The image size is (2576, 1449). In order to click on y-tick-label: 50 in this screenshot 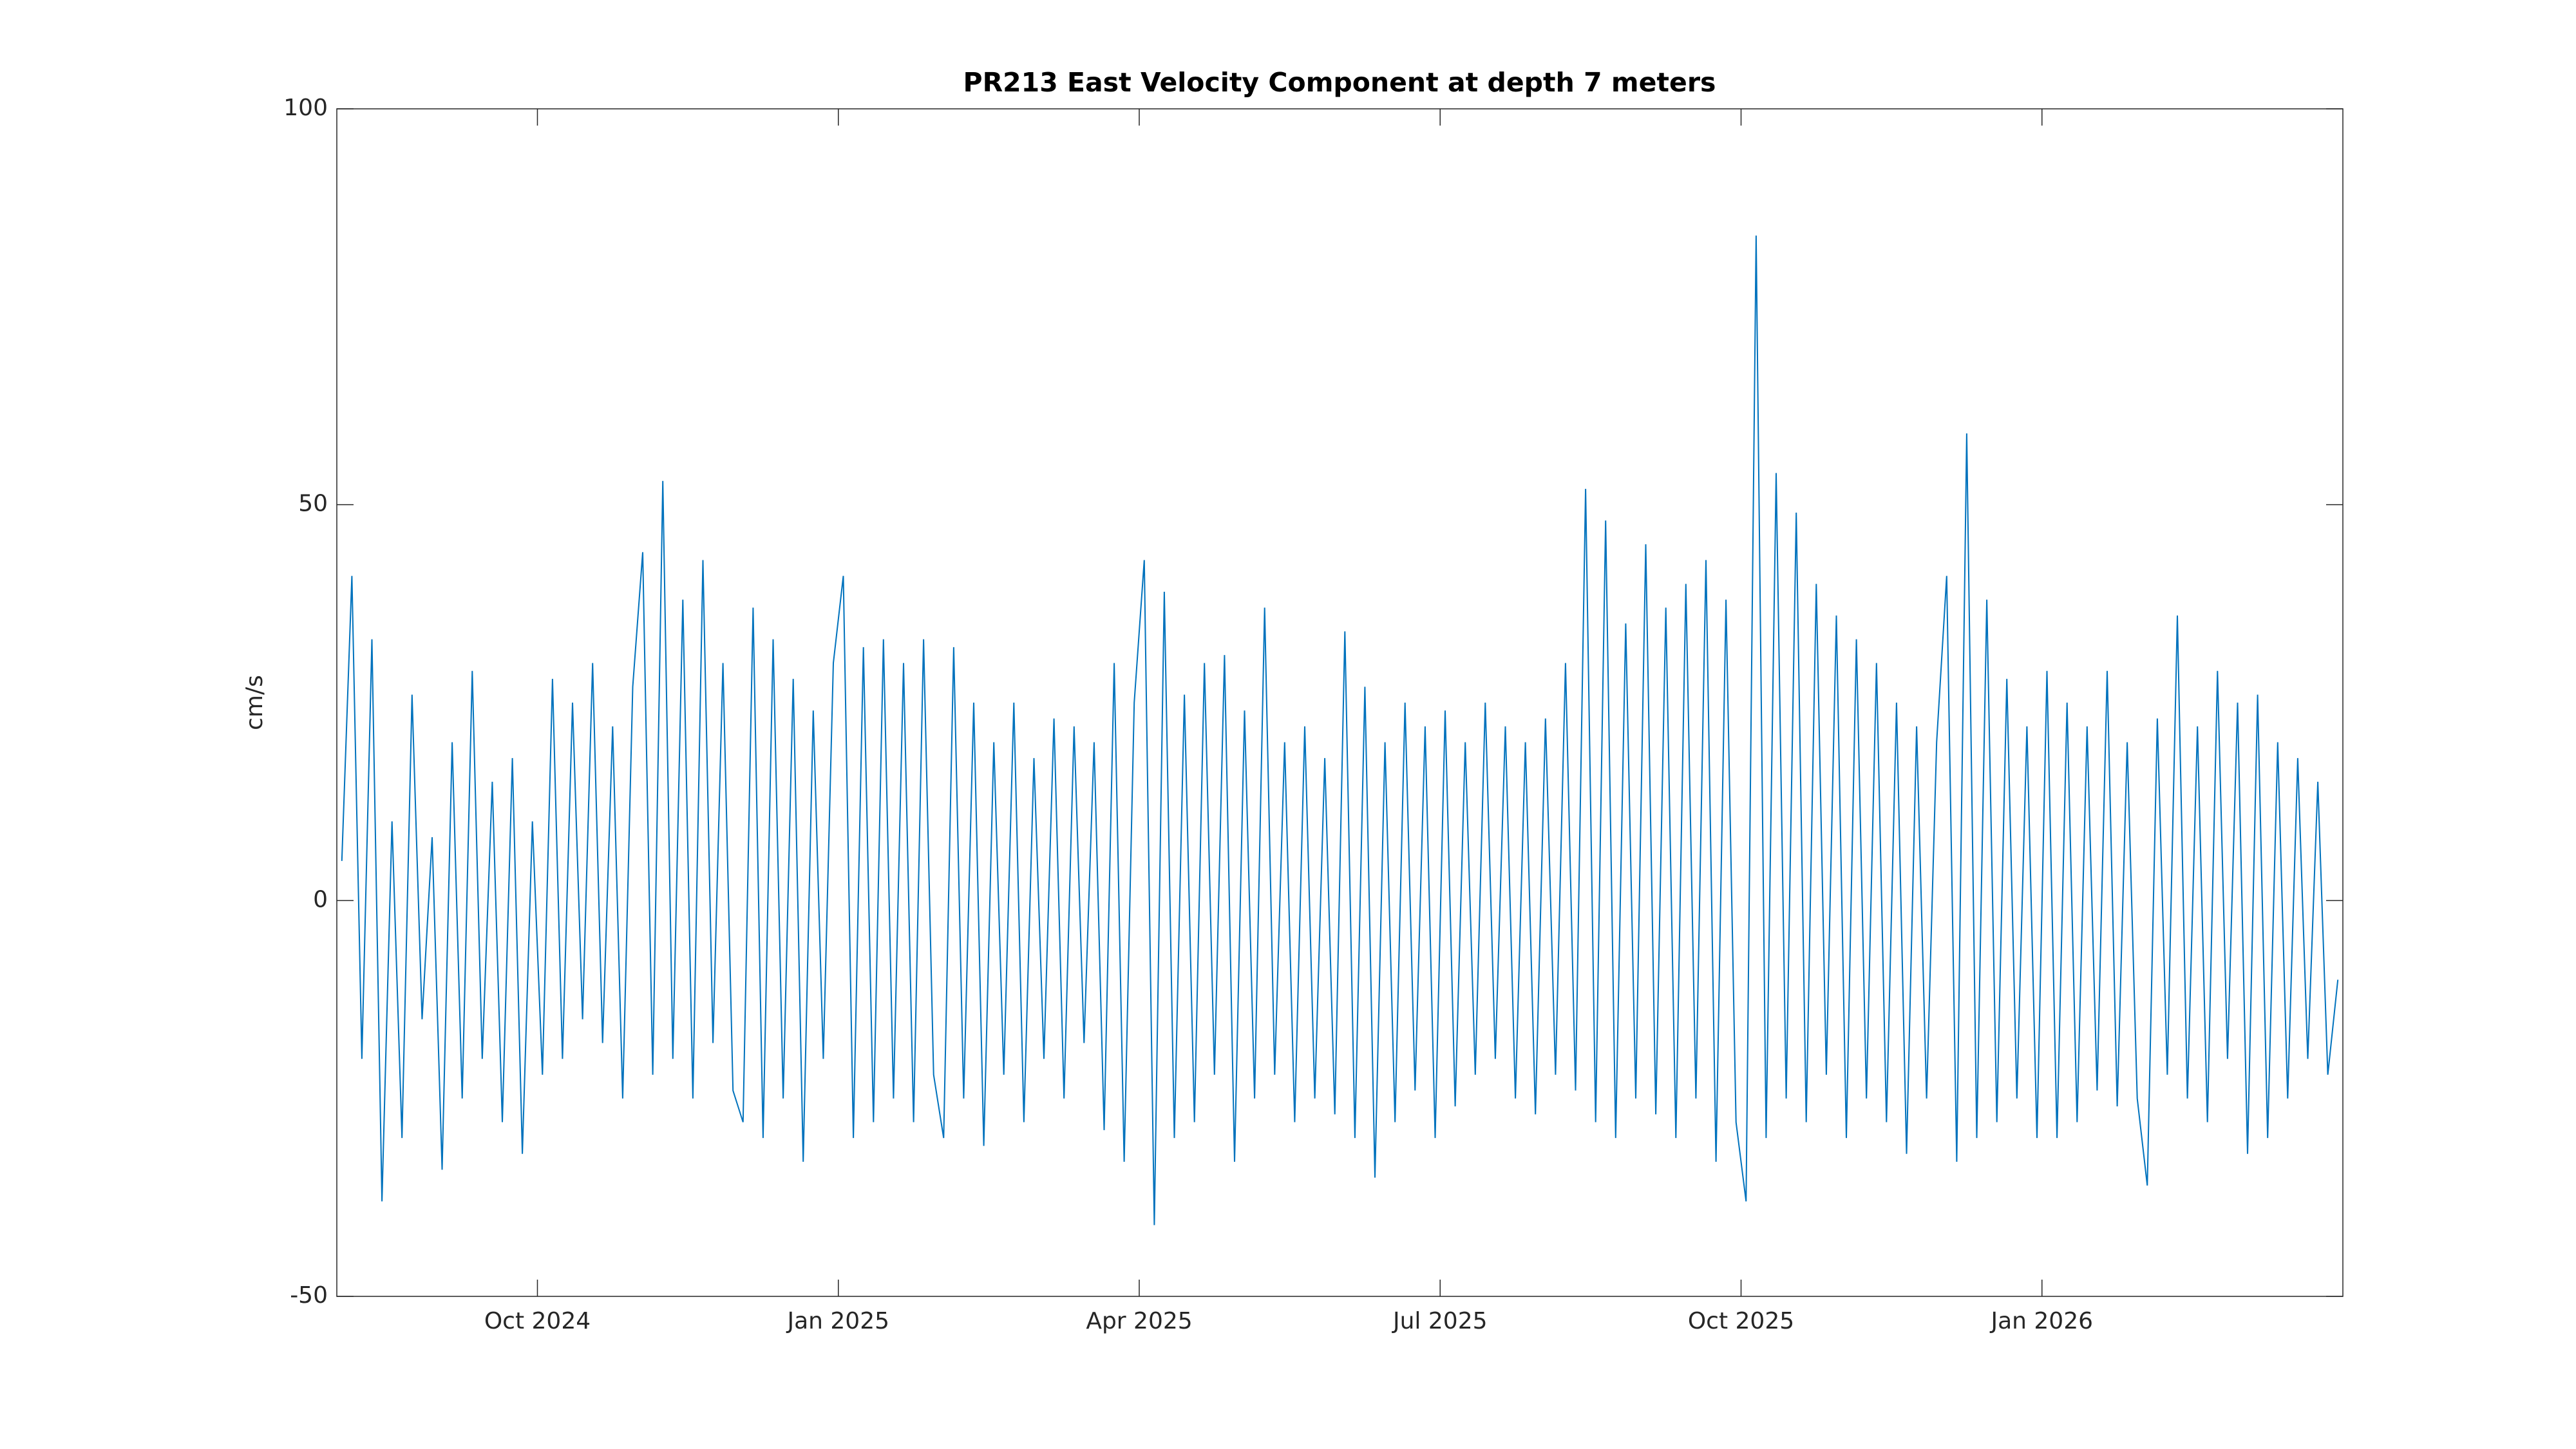, I will do `click(313, 504)`.